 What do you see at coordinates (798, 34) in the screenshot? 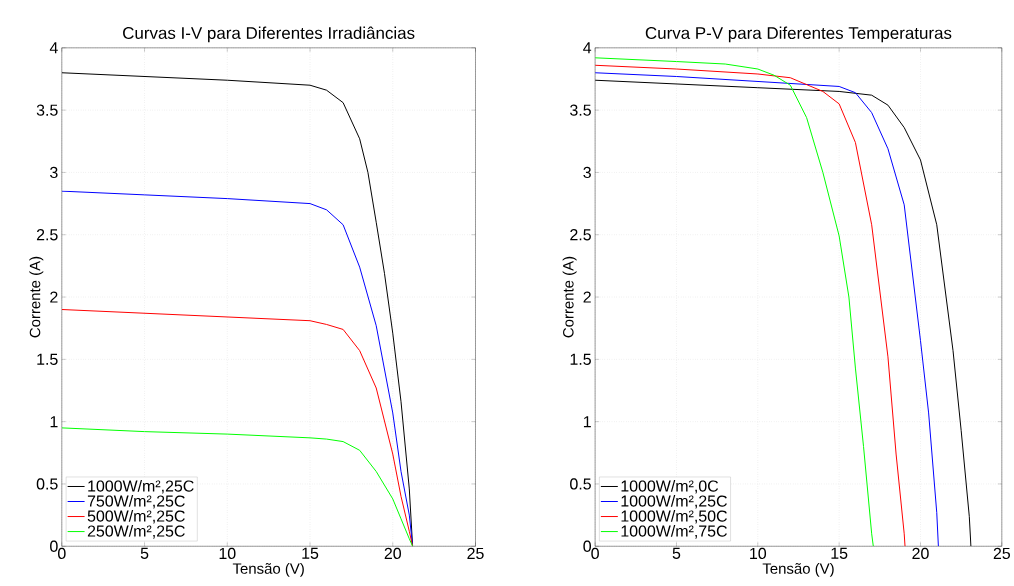
I see `chart-title: Curva P-V para Diferentes Temperaturas` at bounding box center [798, 34].